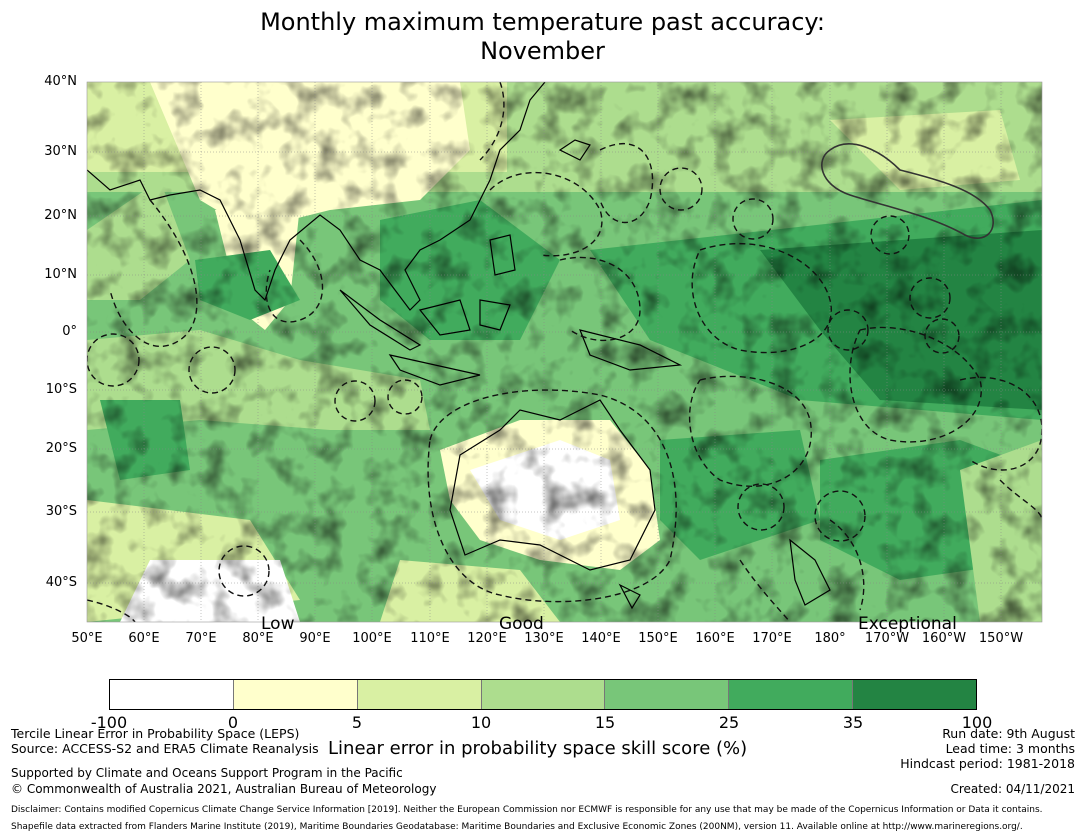 The image size is (1085, 839). I want to click on colorbar-tick: -100, so click(109, 722).